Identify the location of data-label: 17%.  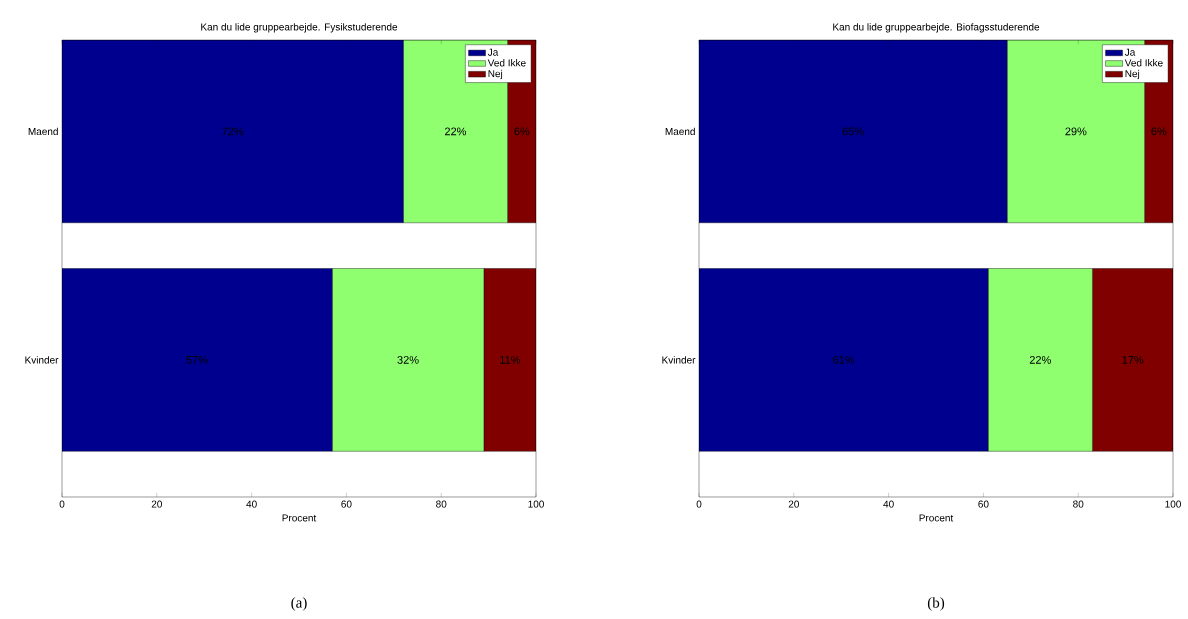
(1133, 360).